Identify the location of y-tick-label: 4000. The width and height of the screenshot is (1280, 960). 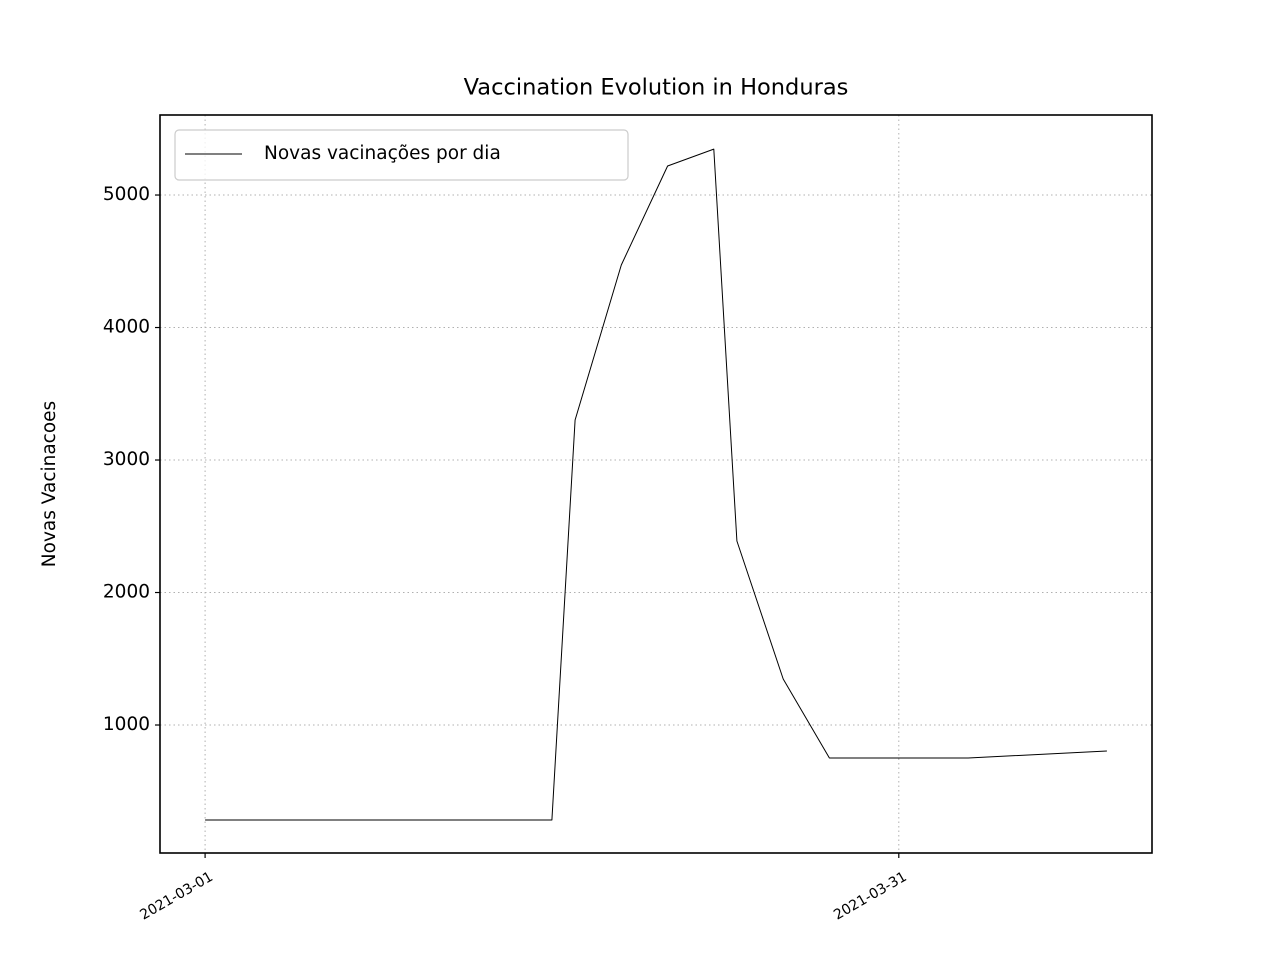
(126, 327).